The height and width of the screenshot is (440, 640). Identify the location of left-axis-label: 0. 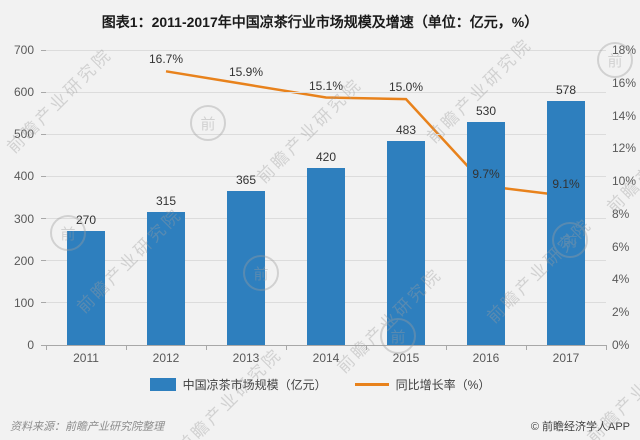
(30, 345).